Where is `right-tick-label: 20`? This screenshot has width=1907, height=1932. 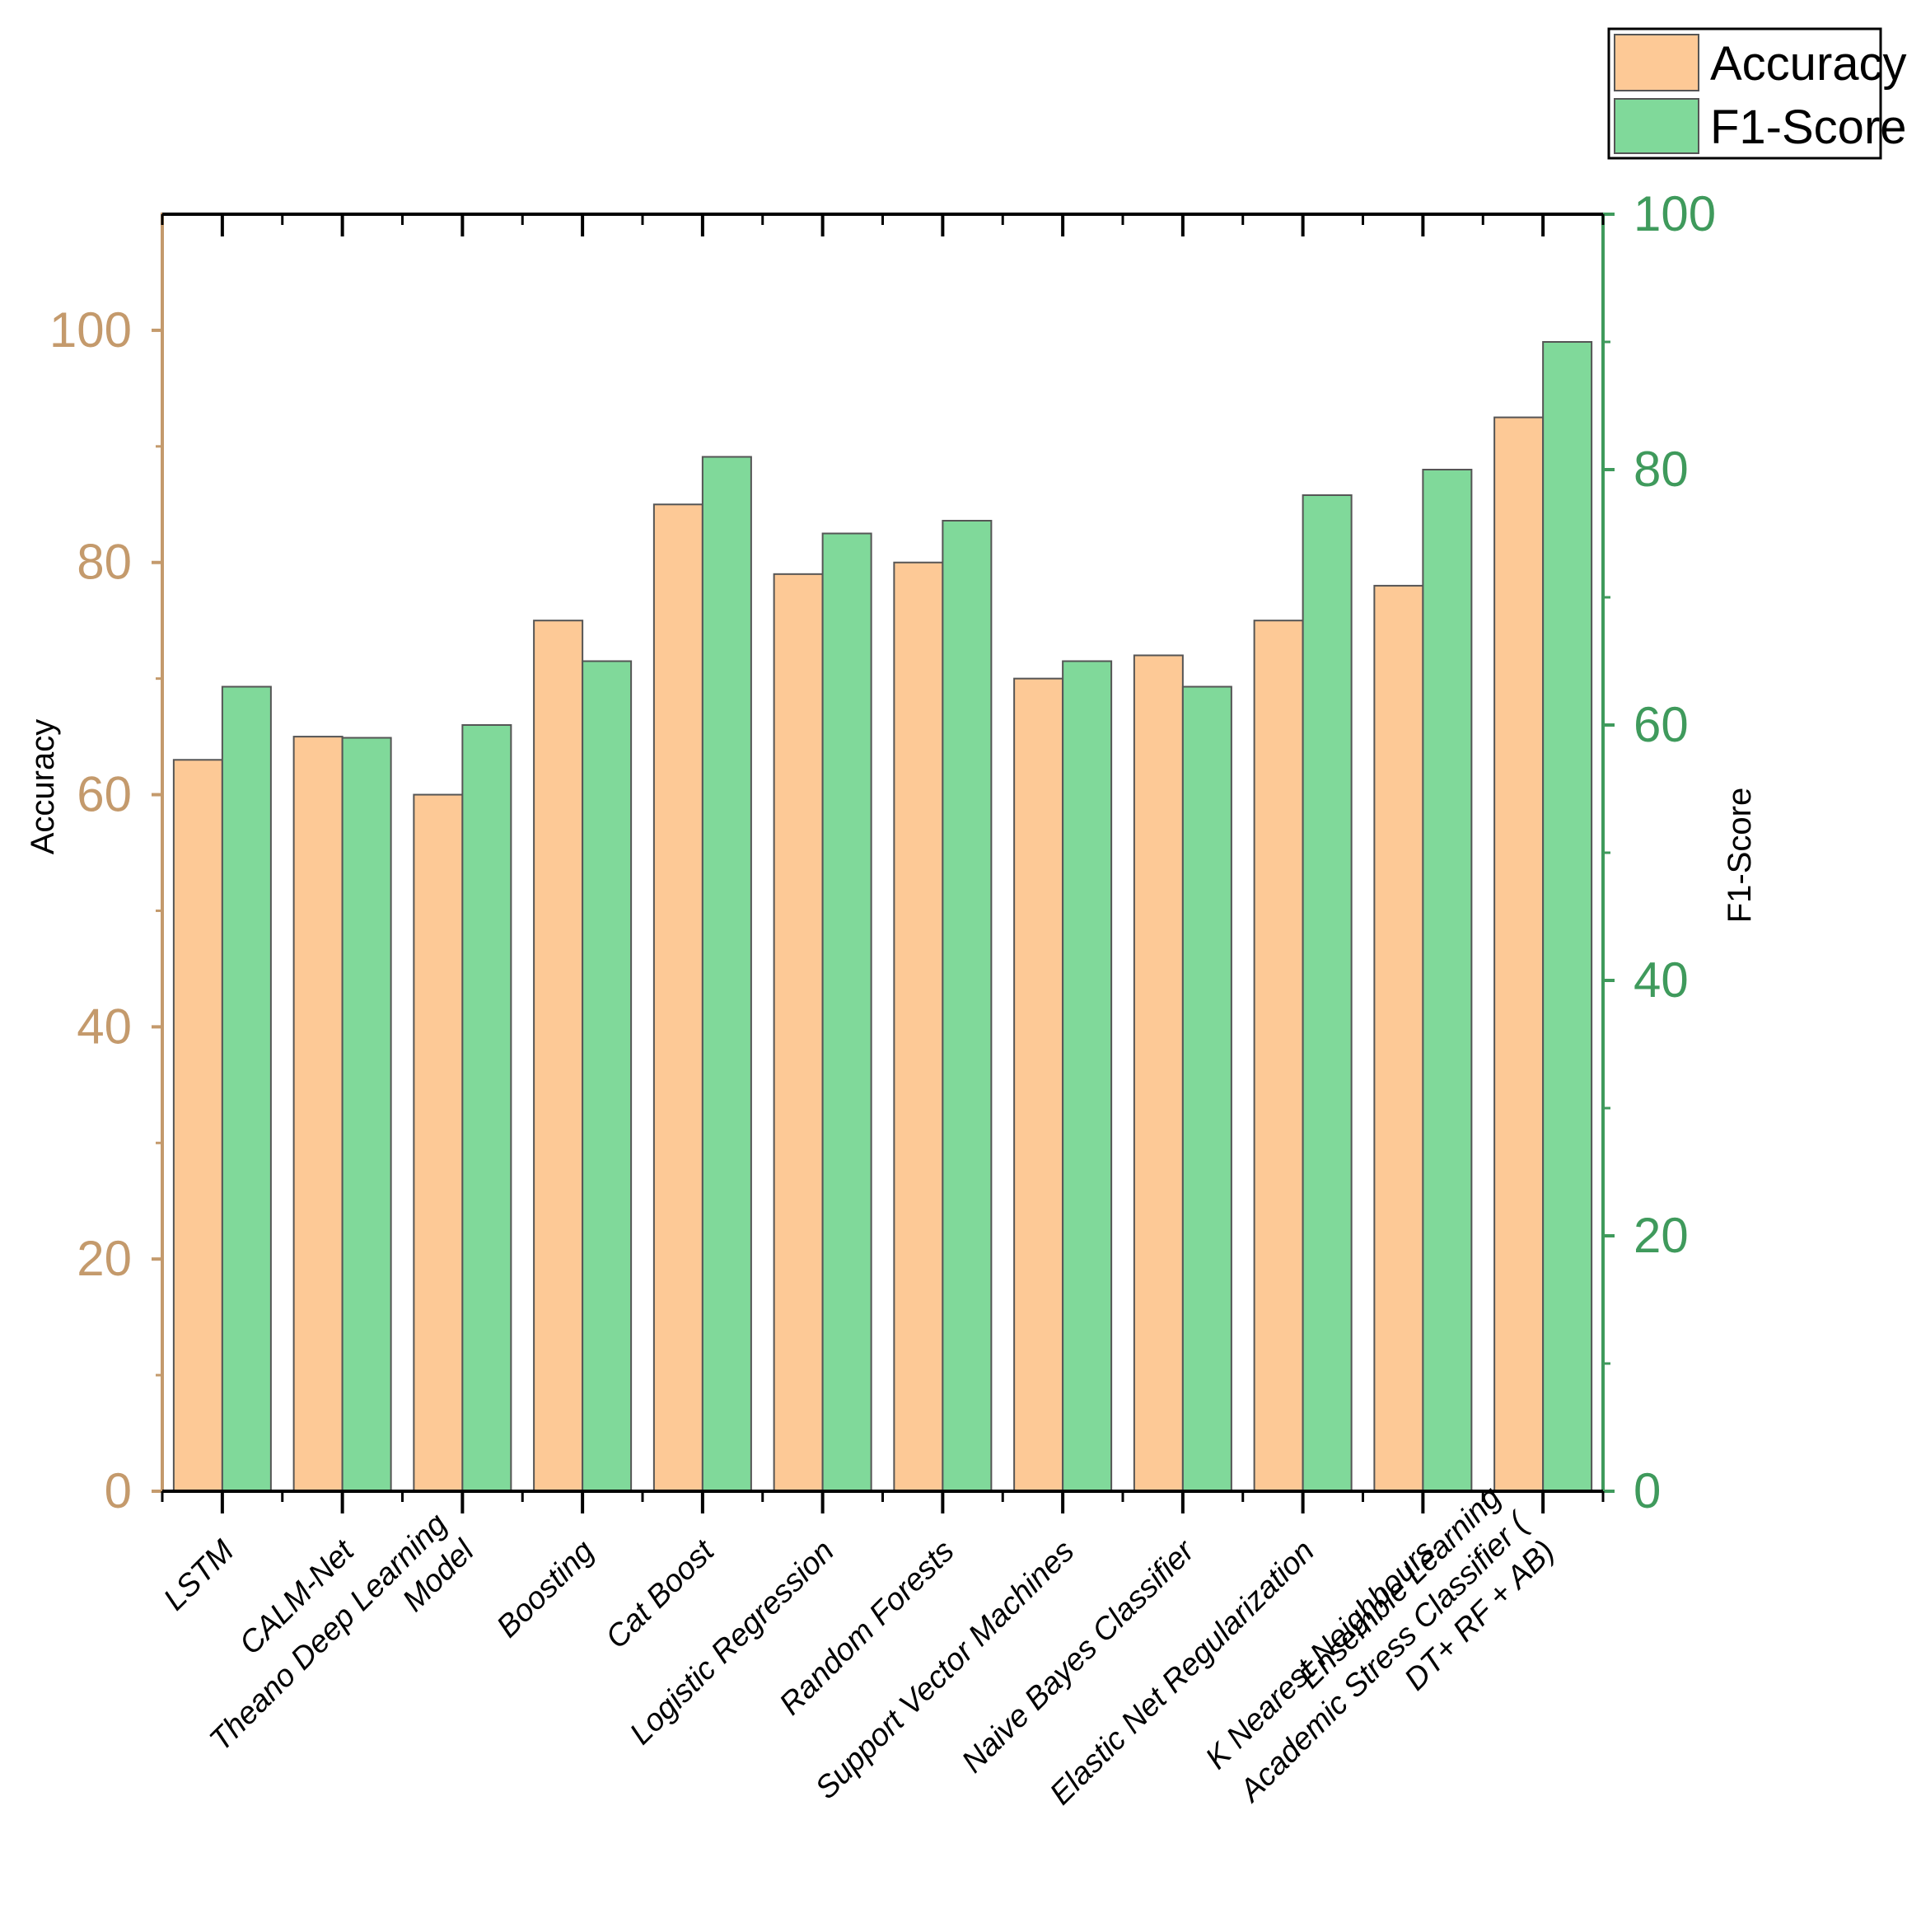
right-tick-label: 20 is located at coordinates (1661, 1235).